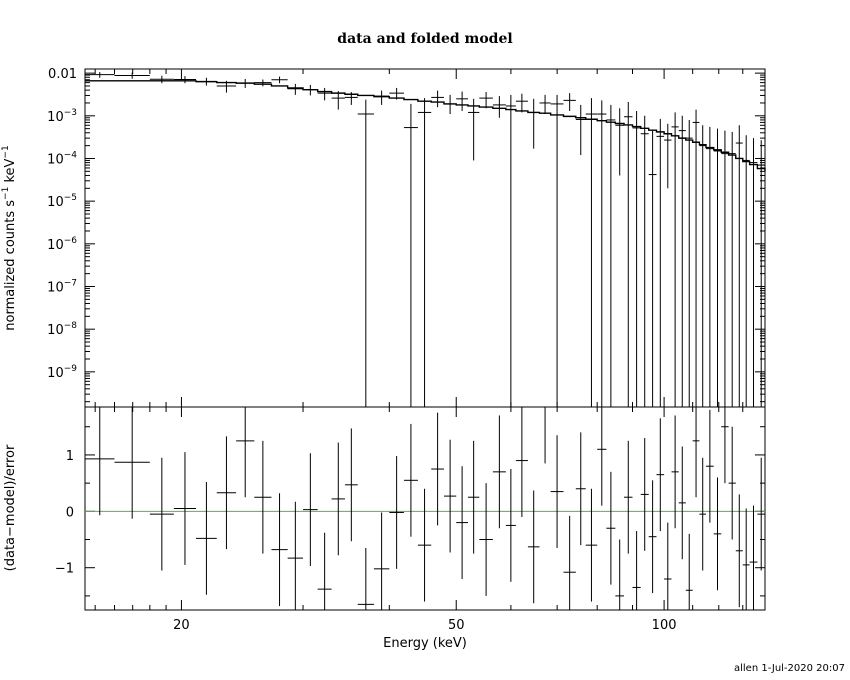 Image resolution: width=850 pixels, height=680 pixels. What do you see at coordinates (62, 244) in the screenshot?
I see `top-y-tick-label: 10⁻⁶` at bounding box center [62, 244].